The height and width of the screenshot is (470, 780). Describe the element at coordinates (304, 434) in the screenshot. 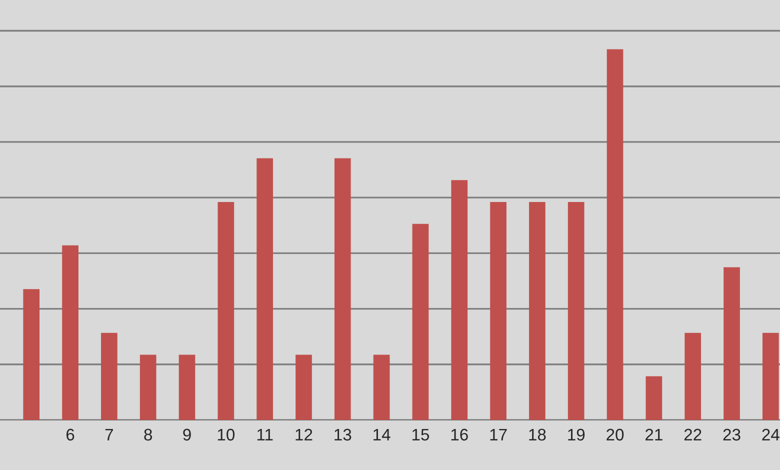

I see `x-tick-label: 12` at that location.